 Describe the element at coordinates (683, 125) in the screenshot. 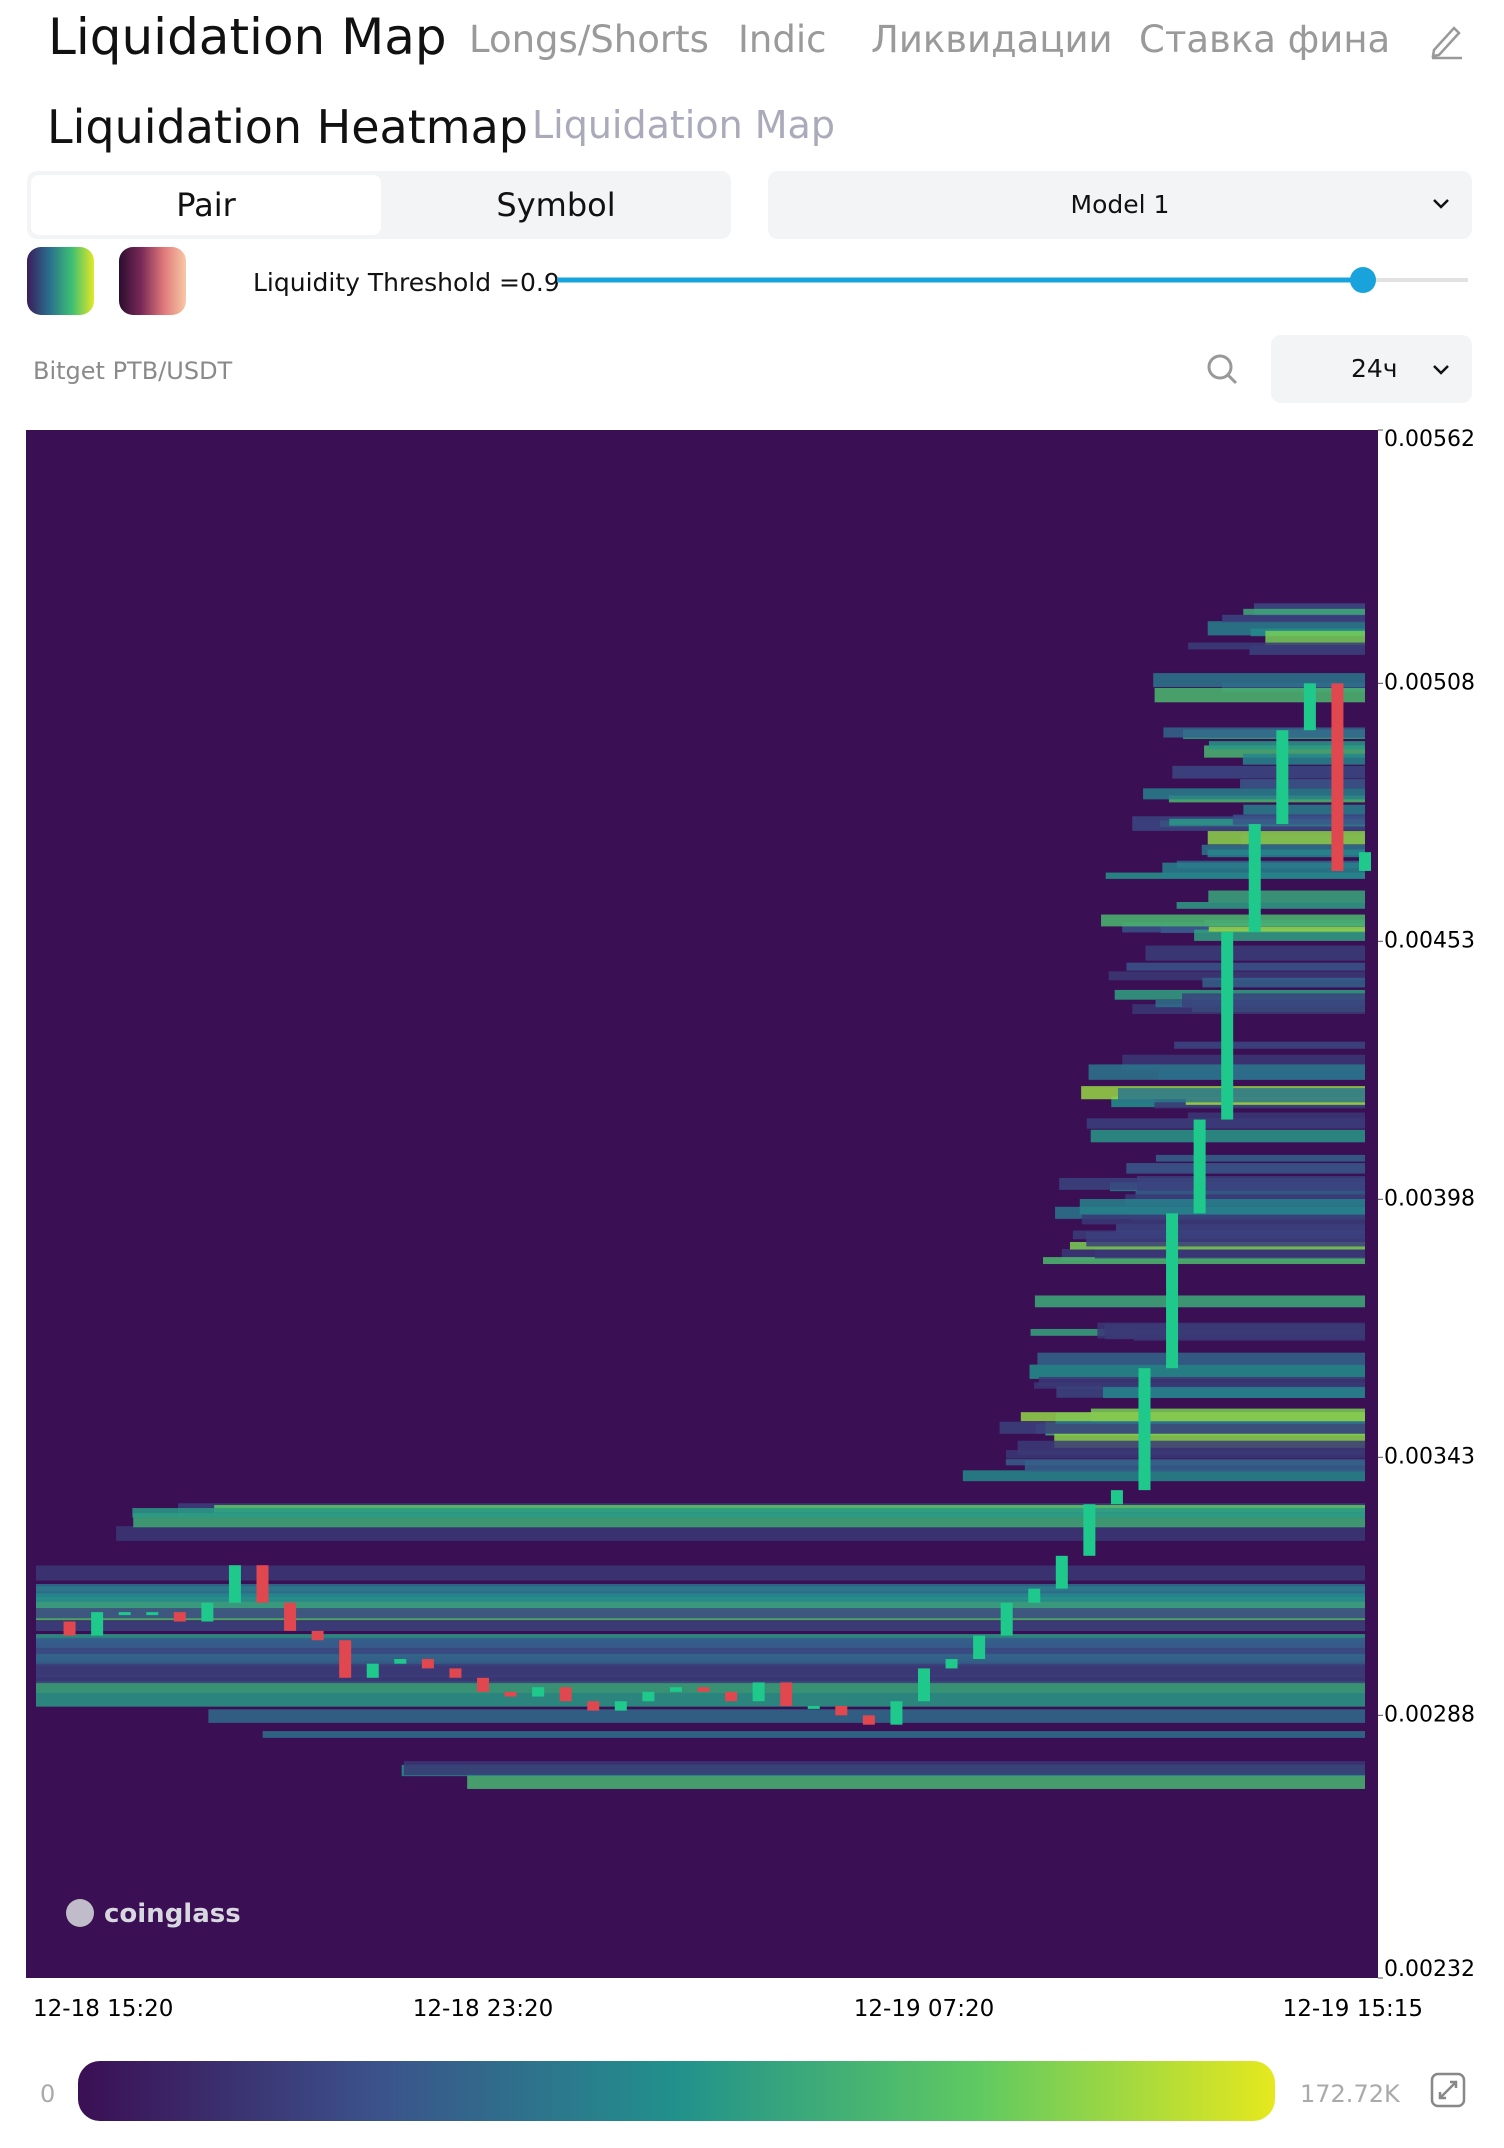

I see `subnav-tab: Liquidation Map` at that location.